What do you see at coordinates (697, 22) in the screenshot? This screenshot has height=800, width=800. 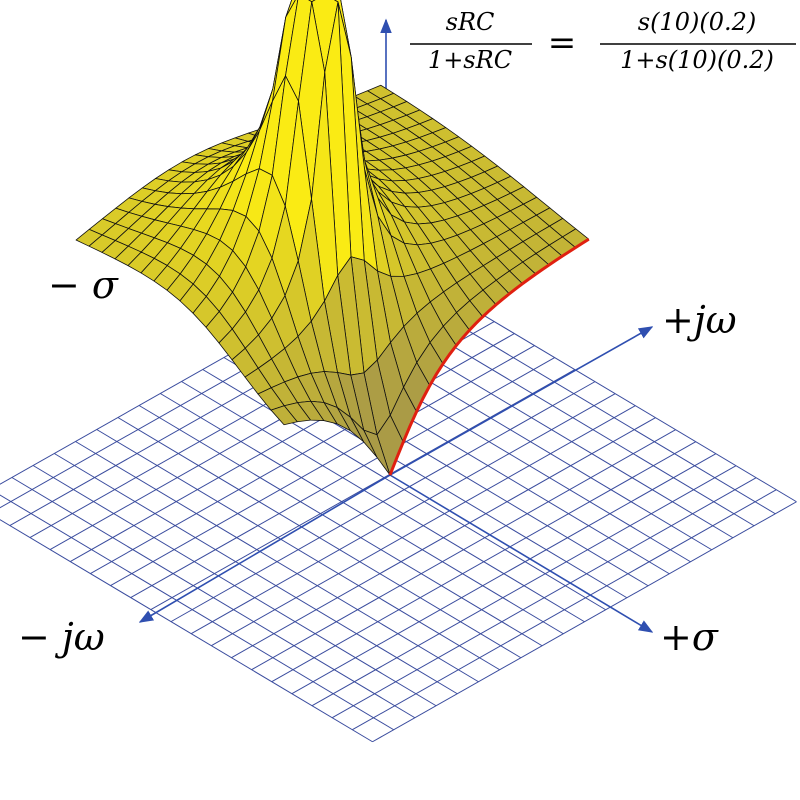 I see `formula-rhs-numerator: s(10)(0.2)` at bounding box center [697, 22].